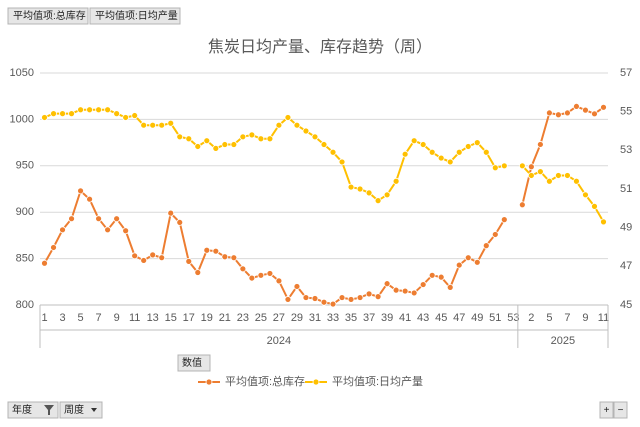 Image resolution: width=640 pixels, height=427 pixels. Describe the element at coordinates (333, 318) in the screenshot. I see `x-tick-label: 33` at that location.